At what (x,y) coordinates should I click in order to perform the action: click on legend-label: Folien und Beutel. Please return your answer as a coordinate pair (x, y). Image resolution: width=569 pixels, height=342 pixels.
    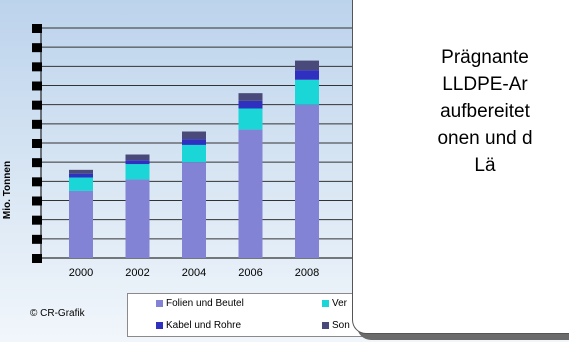
    Looking at the image, I should click on (205, 303).